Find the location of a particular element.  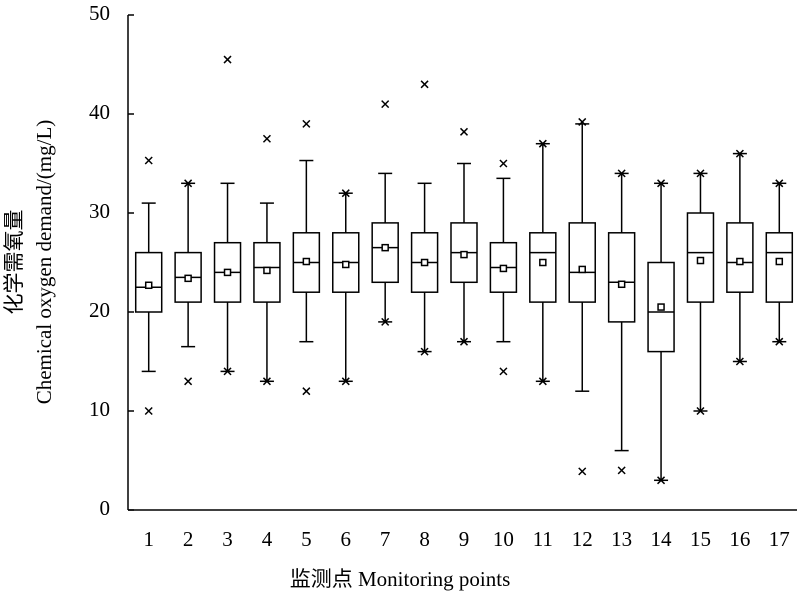

y-axis-label: Chemical oxygen demand/(mg/L) is located at coordinates (44, 262).